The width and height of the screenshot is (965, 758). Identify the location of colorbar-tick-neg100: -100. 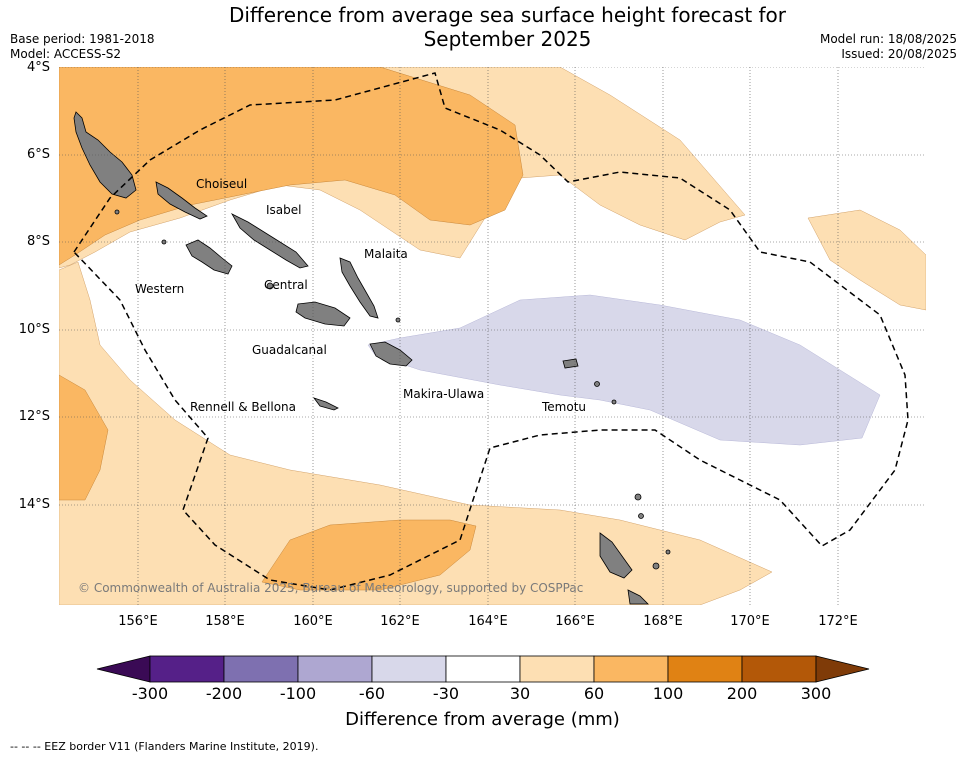
(298, 693).